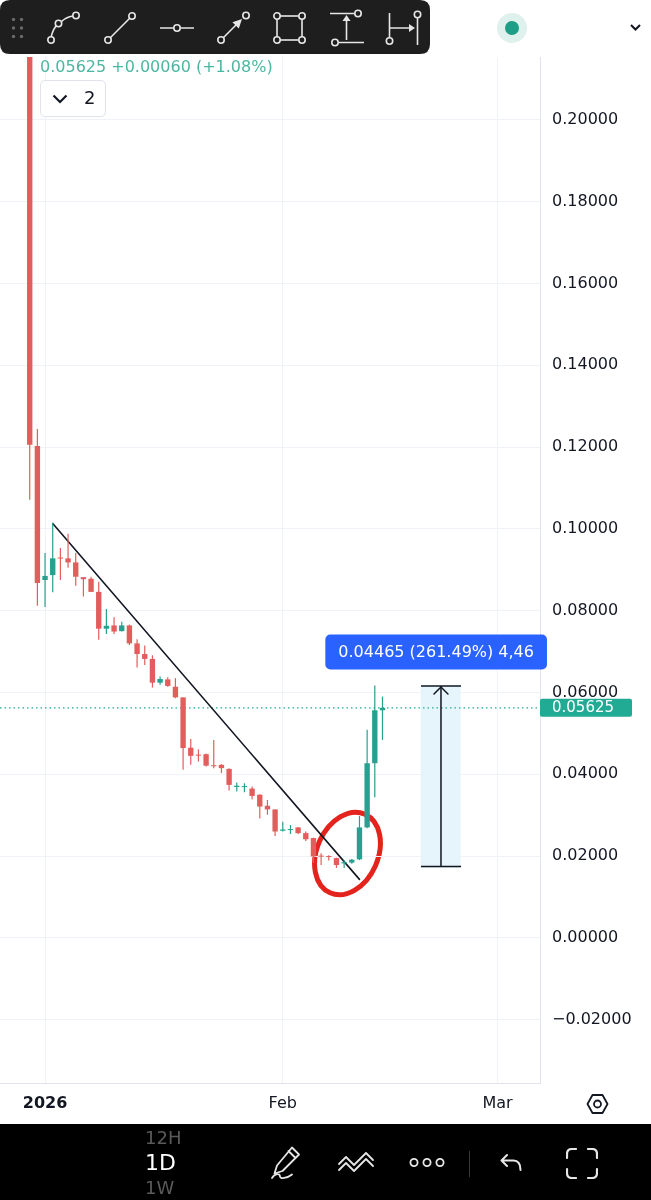  I want to click on x-tick-label: Mar, so click(498, 1102).